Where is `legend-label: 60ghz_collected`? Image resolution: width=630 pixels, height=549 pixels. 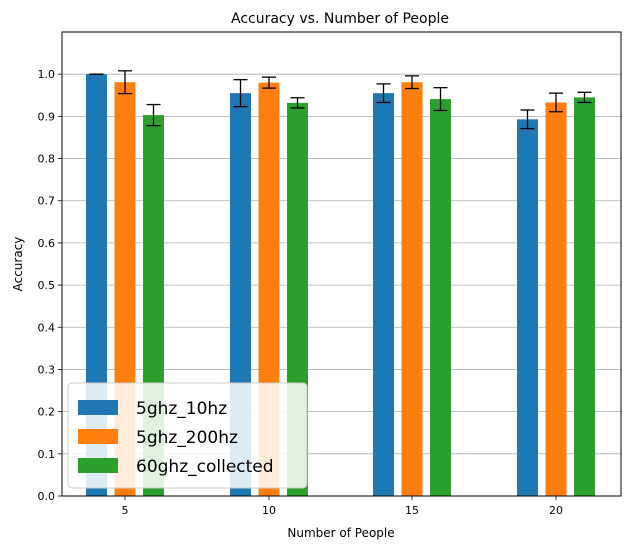 legend-label: 60ghz_collected is located at coordinates (205, 467).